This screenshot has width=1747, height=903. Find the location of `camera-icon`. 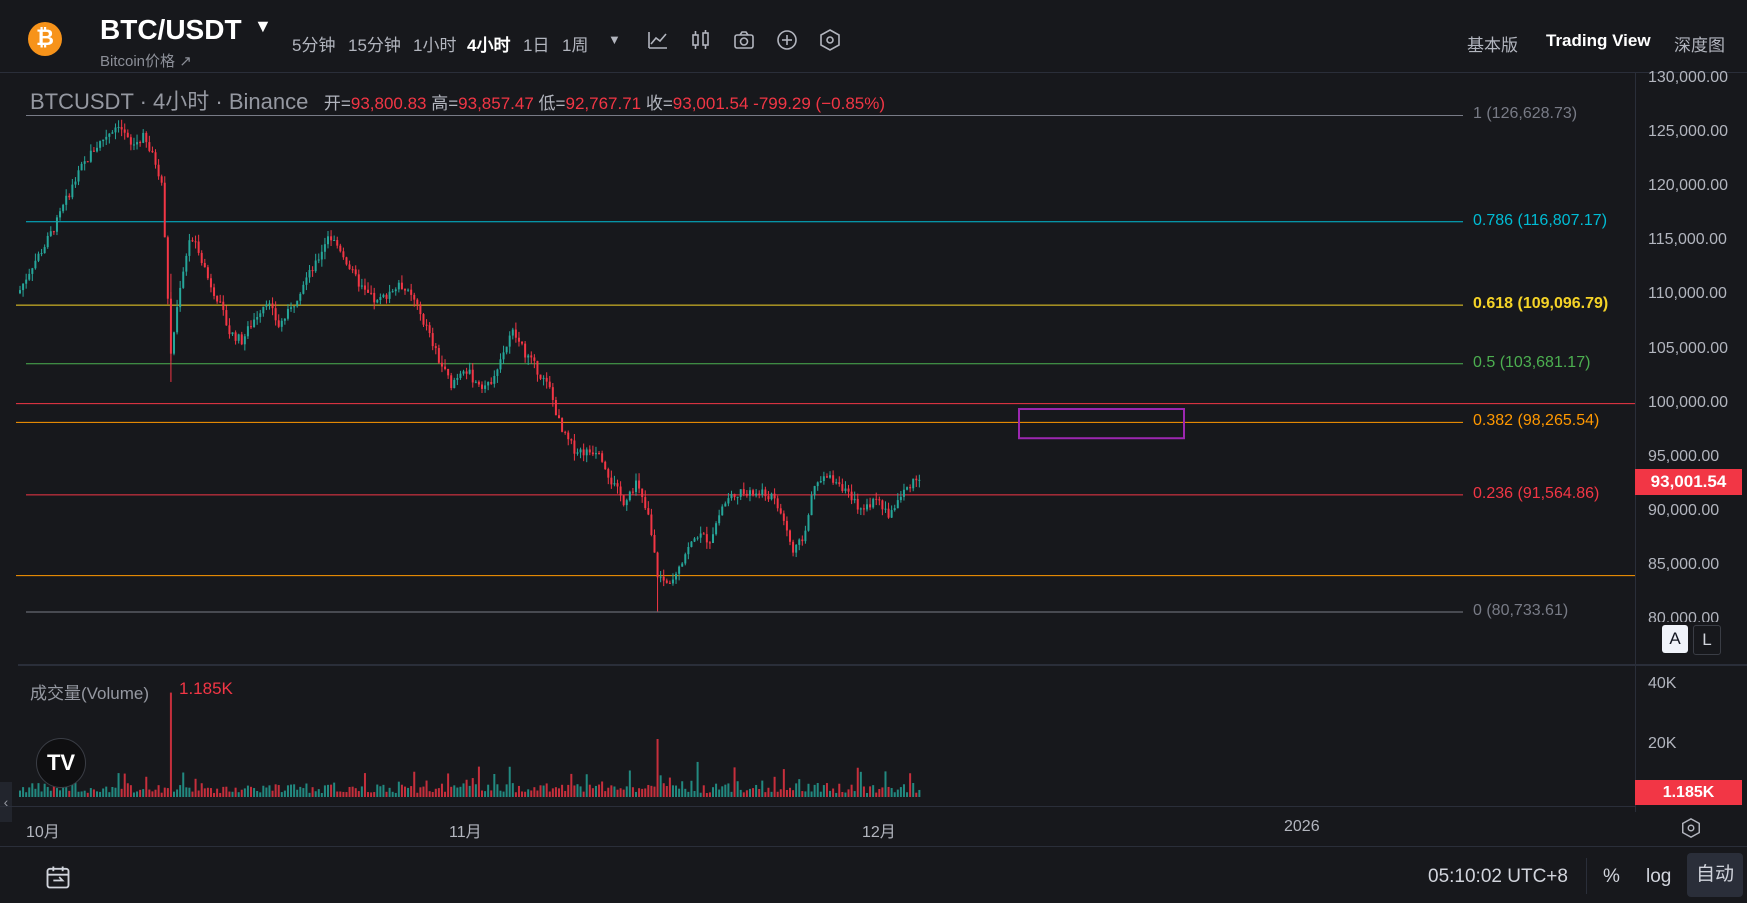

camera-icon is located at coordinates (744, 40).